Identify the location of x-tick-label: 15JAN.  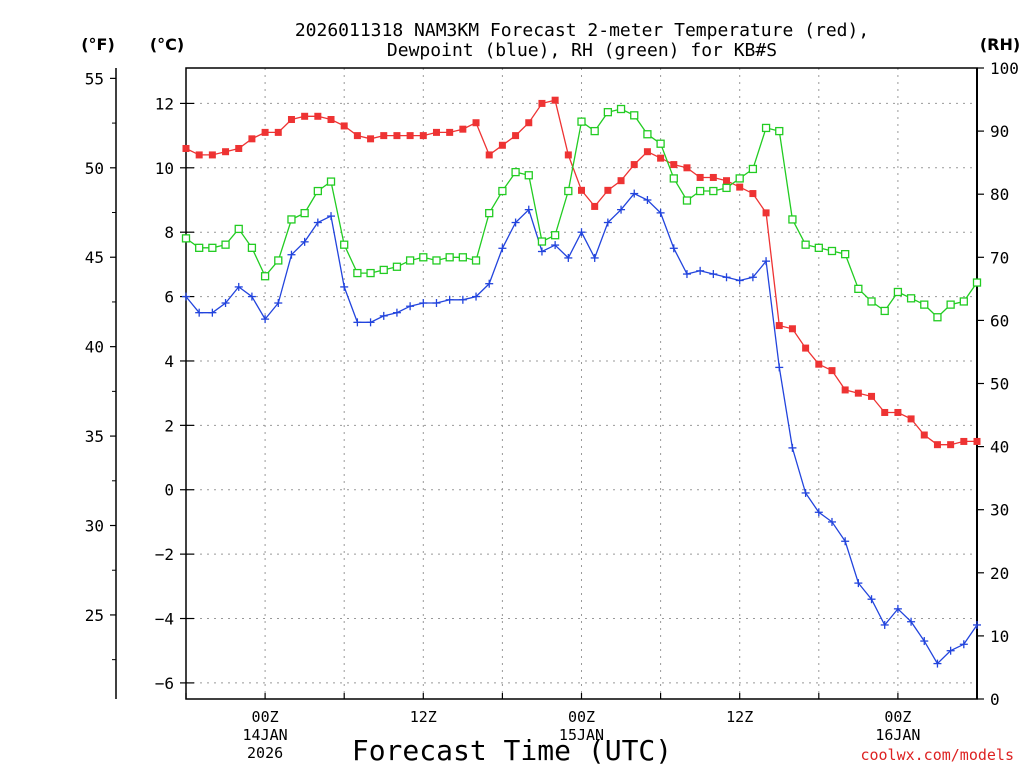
(581, 735).